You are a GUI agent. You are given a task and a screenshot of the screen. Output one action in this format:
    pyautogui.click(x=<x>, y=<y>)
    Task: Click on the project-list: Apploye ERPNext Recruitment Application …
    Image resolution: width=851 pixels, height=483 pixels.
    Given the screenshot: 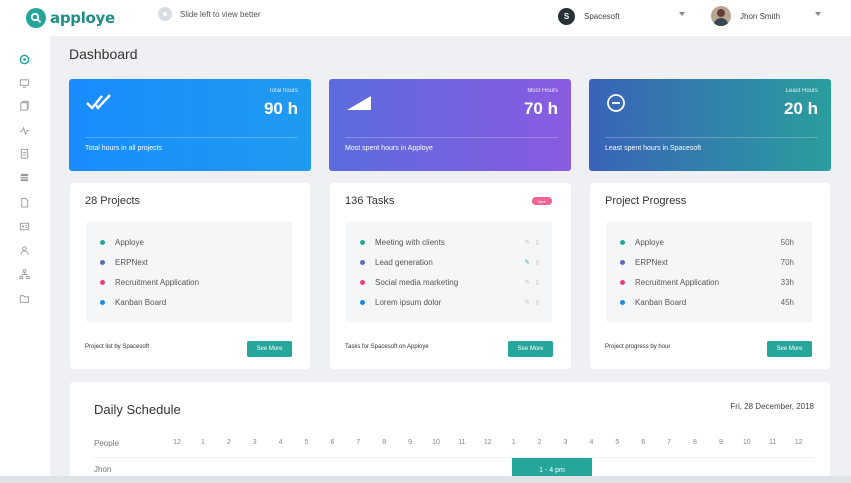 What is the action you would take?
    pyautogui.click(x=189, y=272)
    